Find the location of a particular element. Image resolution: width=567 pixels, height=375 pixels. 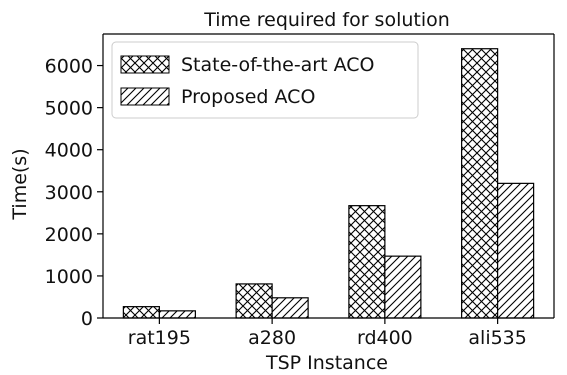

legend-swatch-state-of-the-art is located at coordinates (145, 64).